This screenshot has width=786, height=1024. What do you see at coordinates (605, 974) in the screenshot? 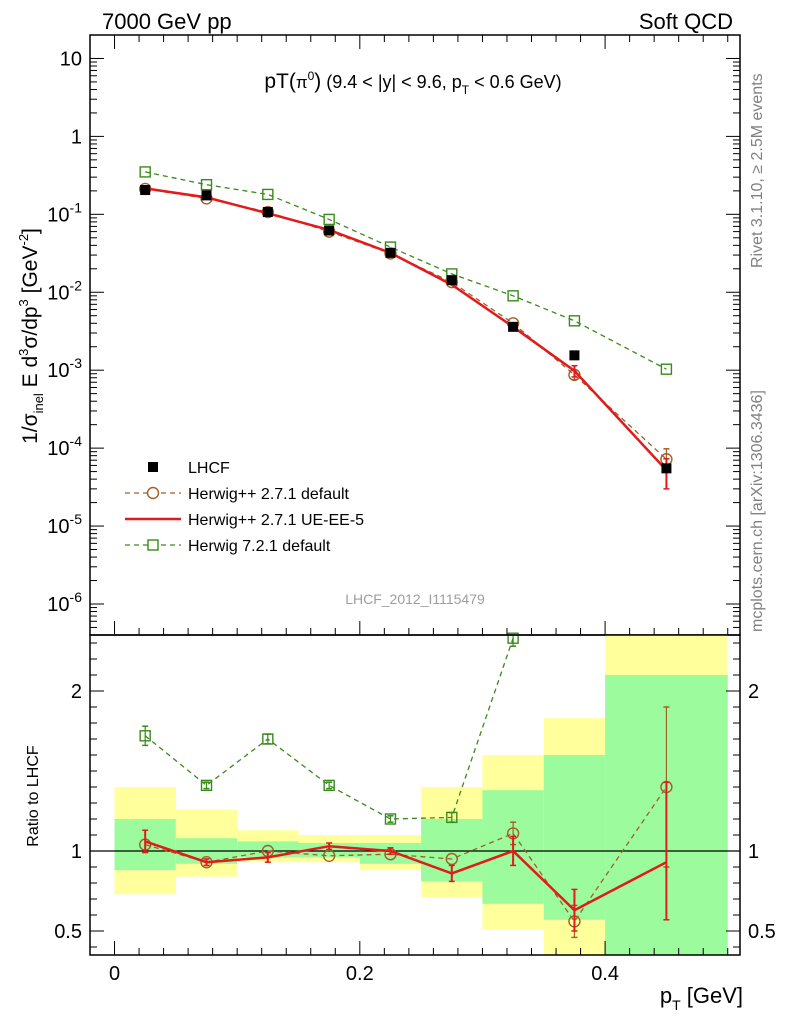
I see `x-tick-label: 0.4` at bounding box center [605, 974].